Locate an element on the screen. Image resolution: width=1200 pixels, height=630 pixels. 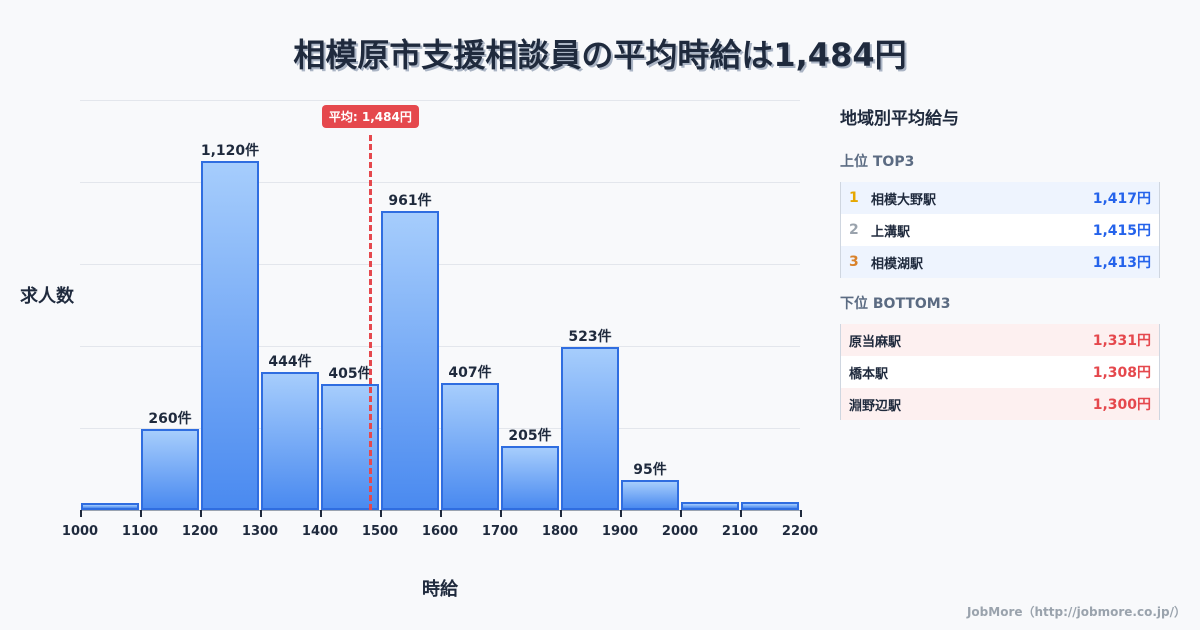
x-tick-label: 1000 is located at coordinates (80, 531).